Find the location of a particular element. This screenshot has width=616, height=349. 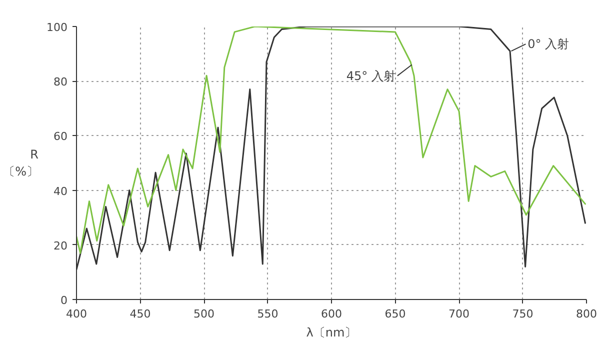

y-tick-label: 20 is located at coordinates (61, 245).